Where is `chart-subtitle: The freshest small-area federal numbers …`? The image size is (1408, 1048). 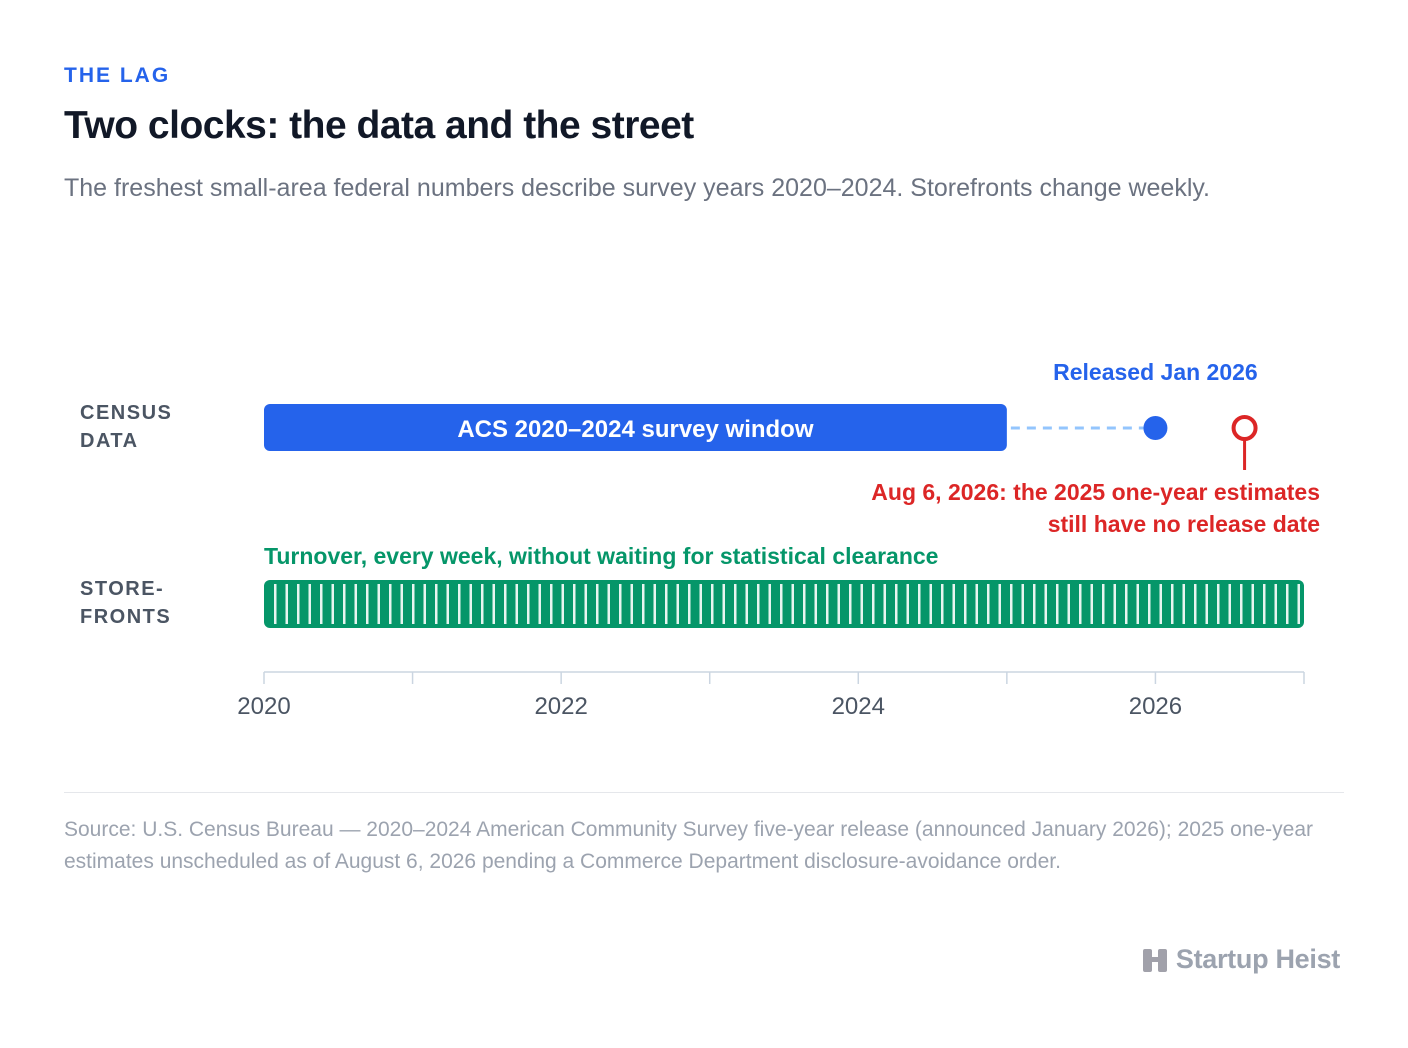
chart-subtitle: The freshest small-area federal numbers … is located at coordinates (637, 188).